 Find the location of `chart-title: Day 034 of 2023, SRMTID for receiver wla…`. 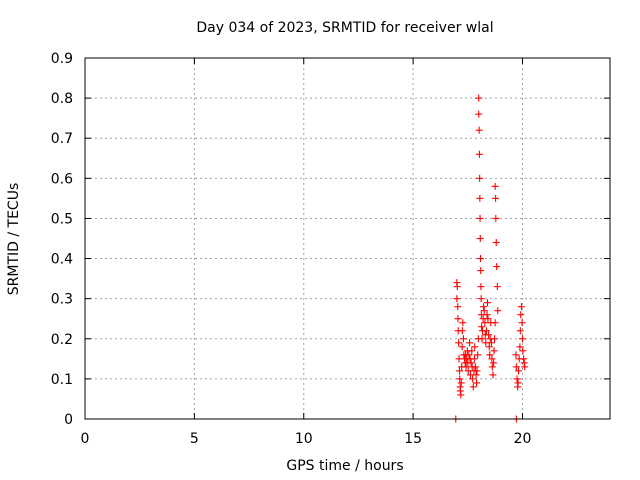

chart-title: Day 034 of 2023, SRMTID for receiver wla… is located at coordinates (344, 28).